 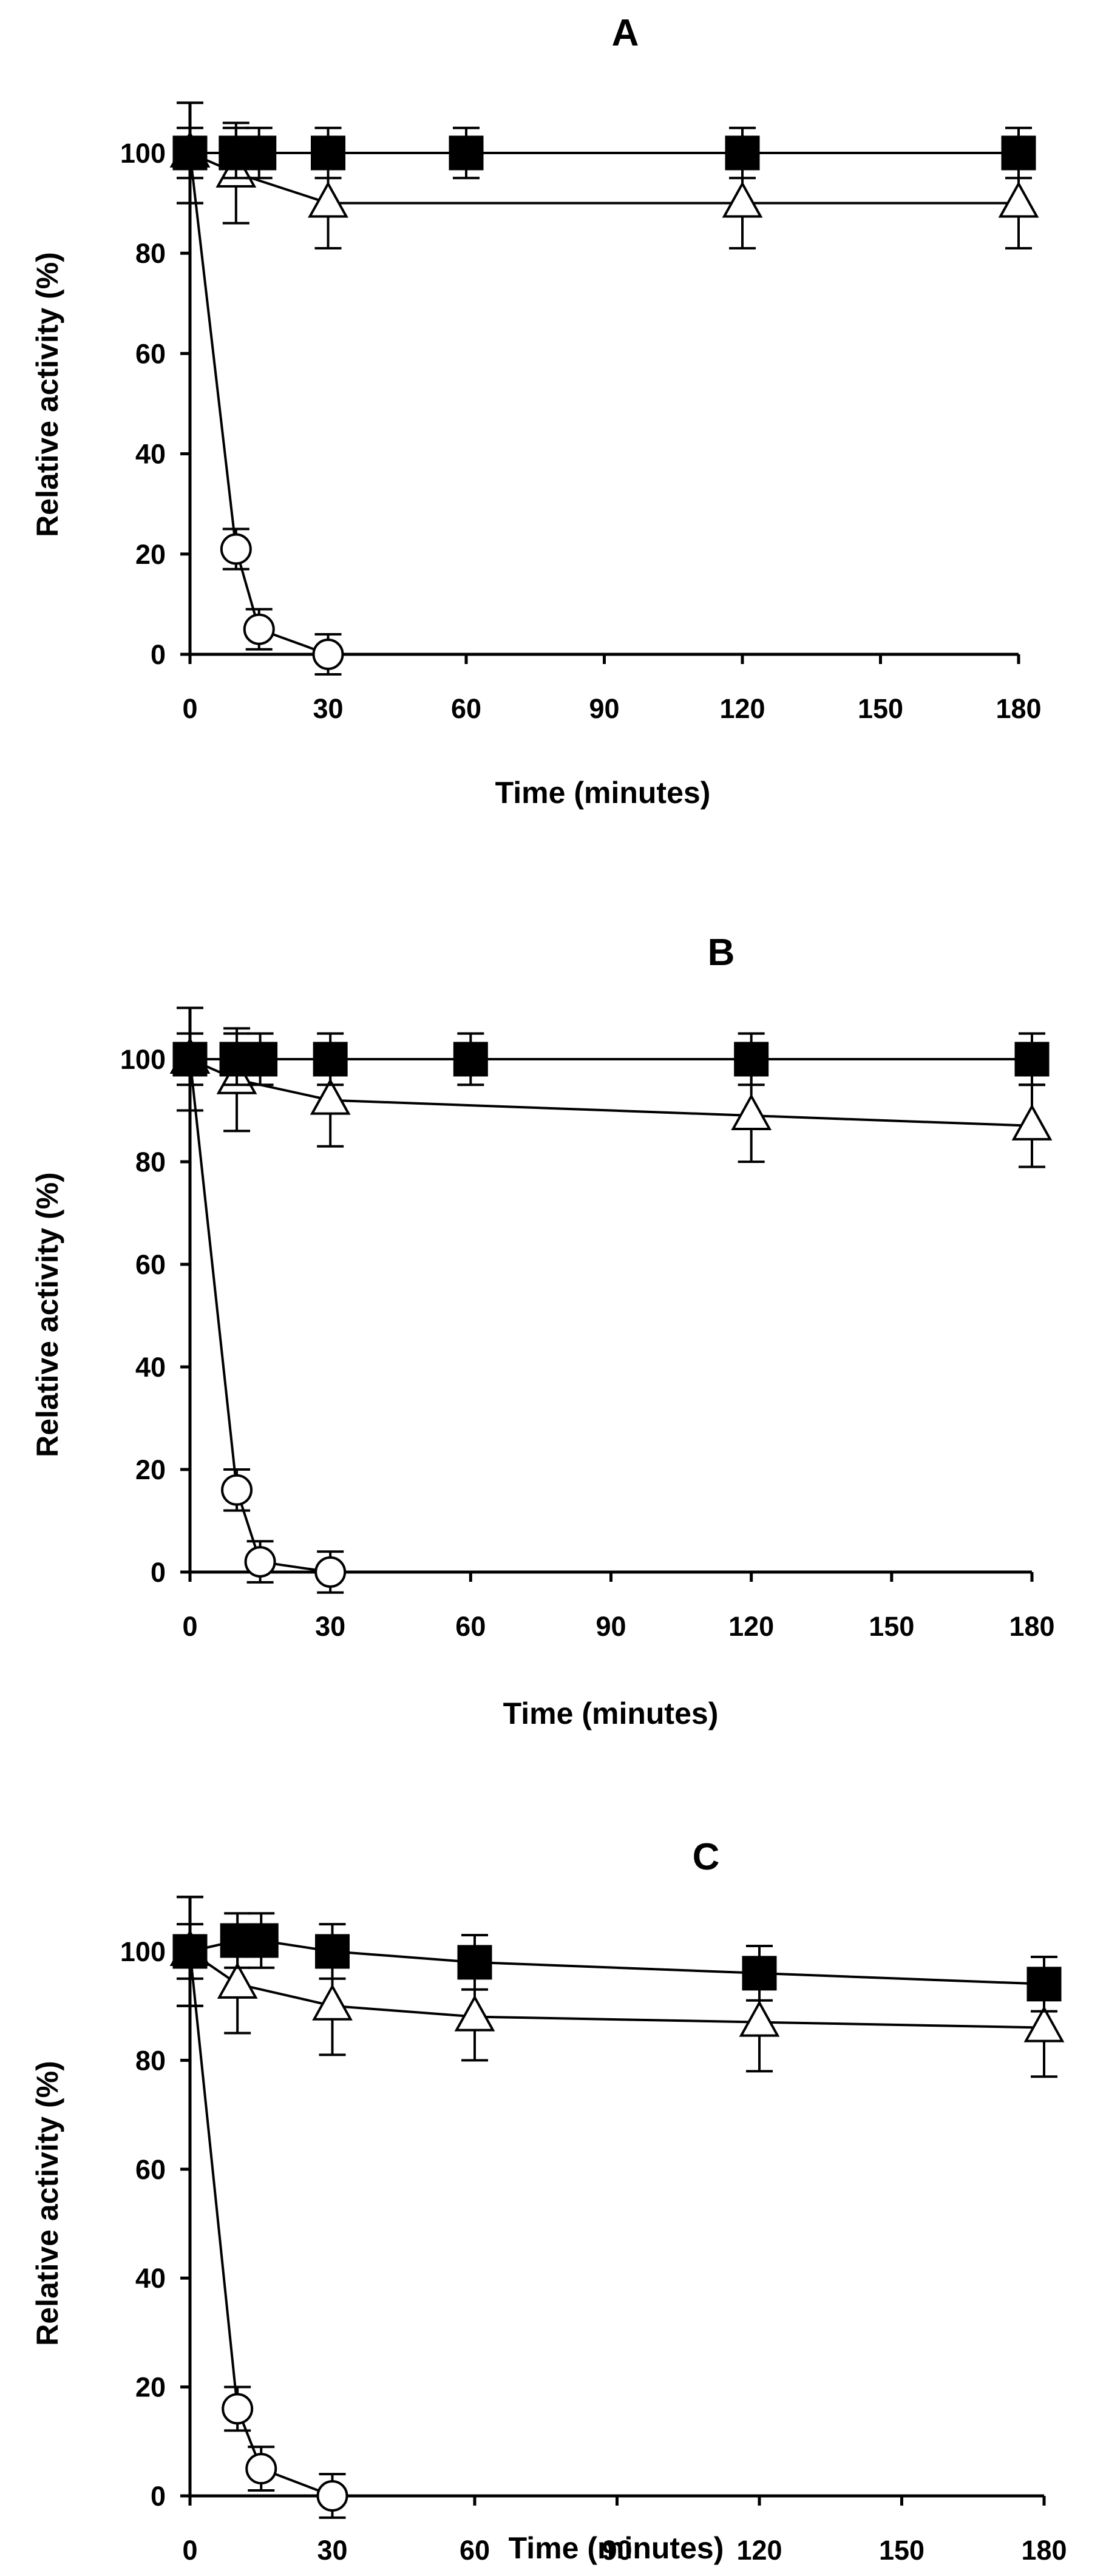 I want to click on panel-title: A, so click(x=625, y=33).